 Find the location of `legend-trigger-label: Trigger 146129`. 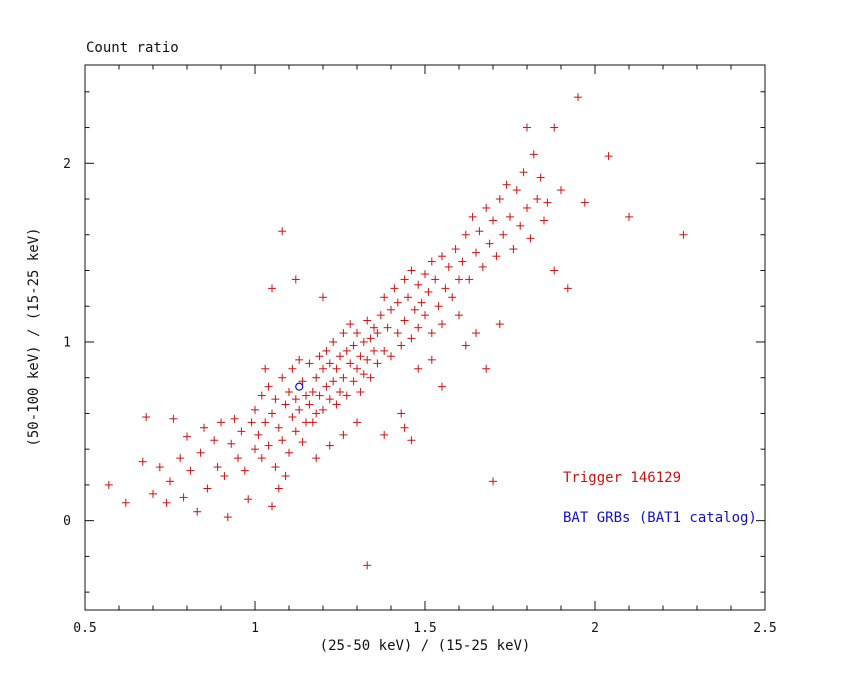

legend-trigger-label: Trigger 146129 is located at coordinates (622, 478).